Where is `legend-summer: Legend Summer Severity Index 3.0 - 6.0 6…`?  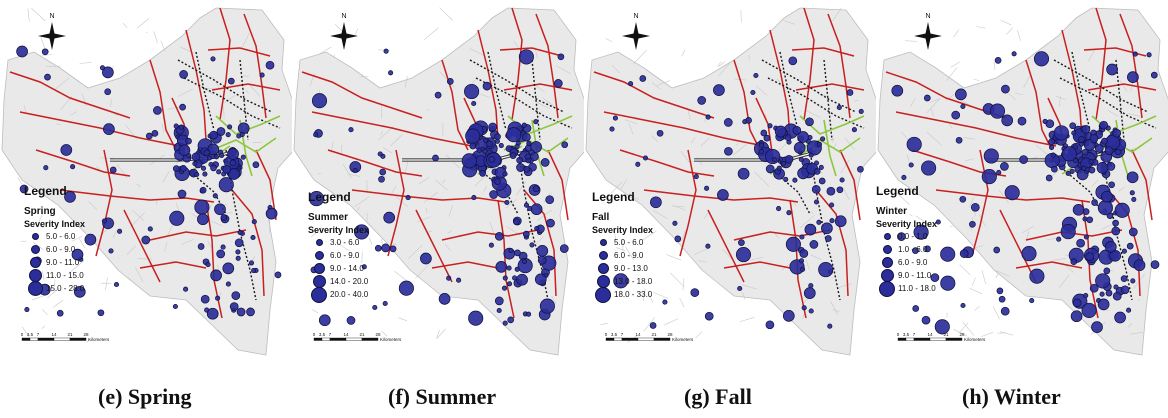 legend-summer: Legend Summer Severity Index 3.0 - 6.0 6… is located at coordinates (338, 246).